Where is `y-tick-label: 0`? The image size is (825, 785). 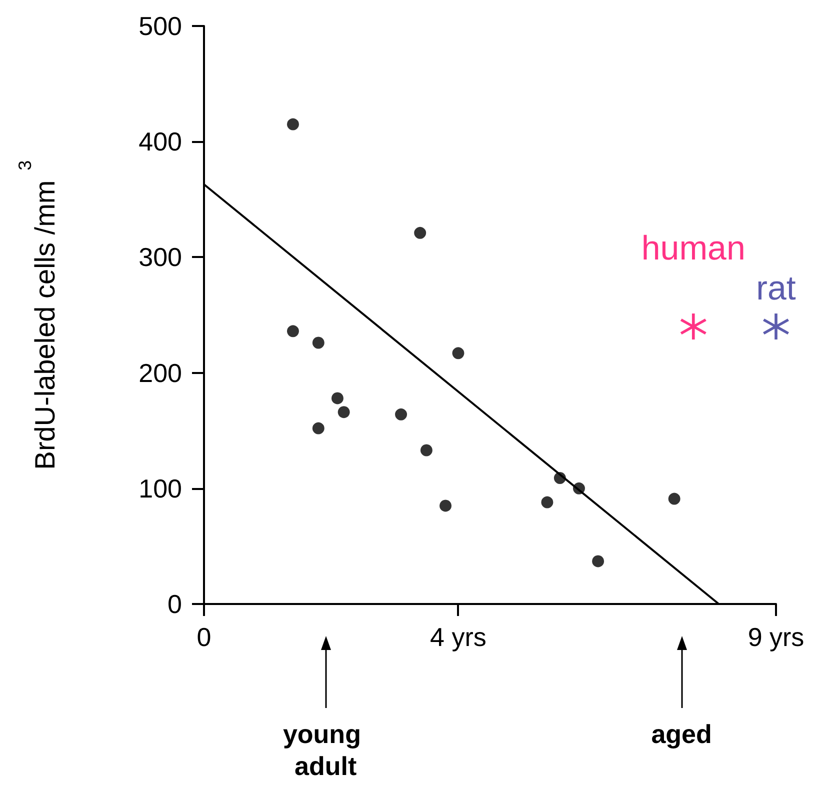 y-tick-label: 0 is located at coordinates (175, 604).